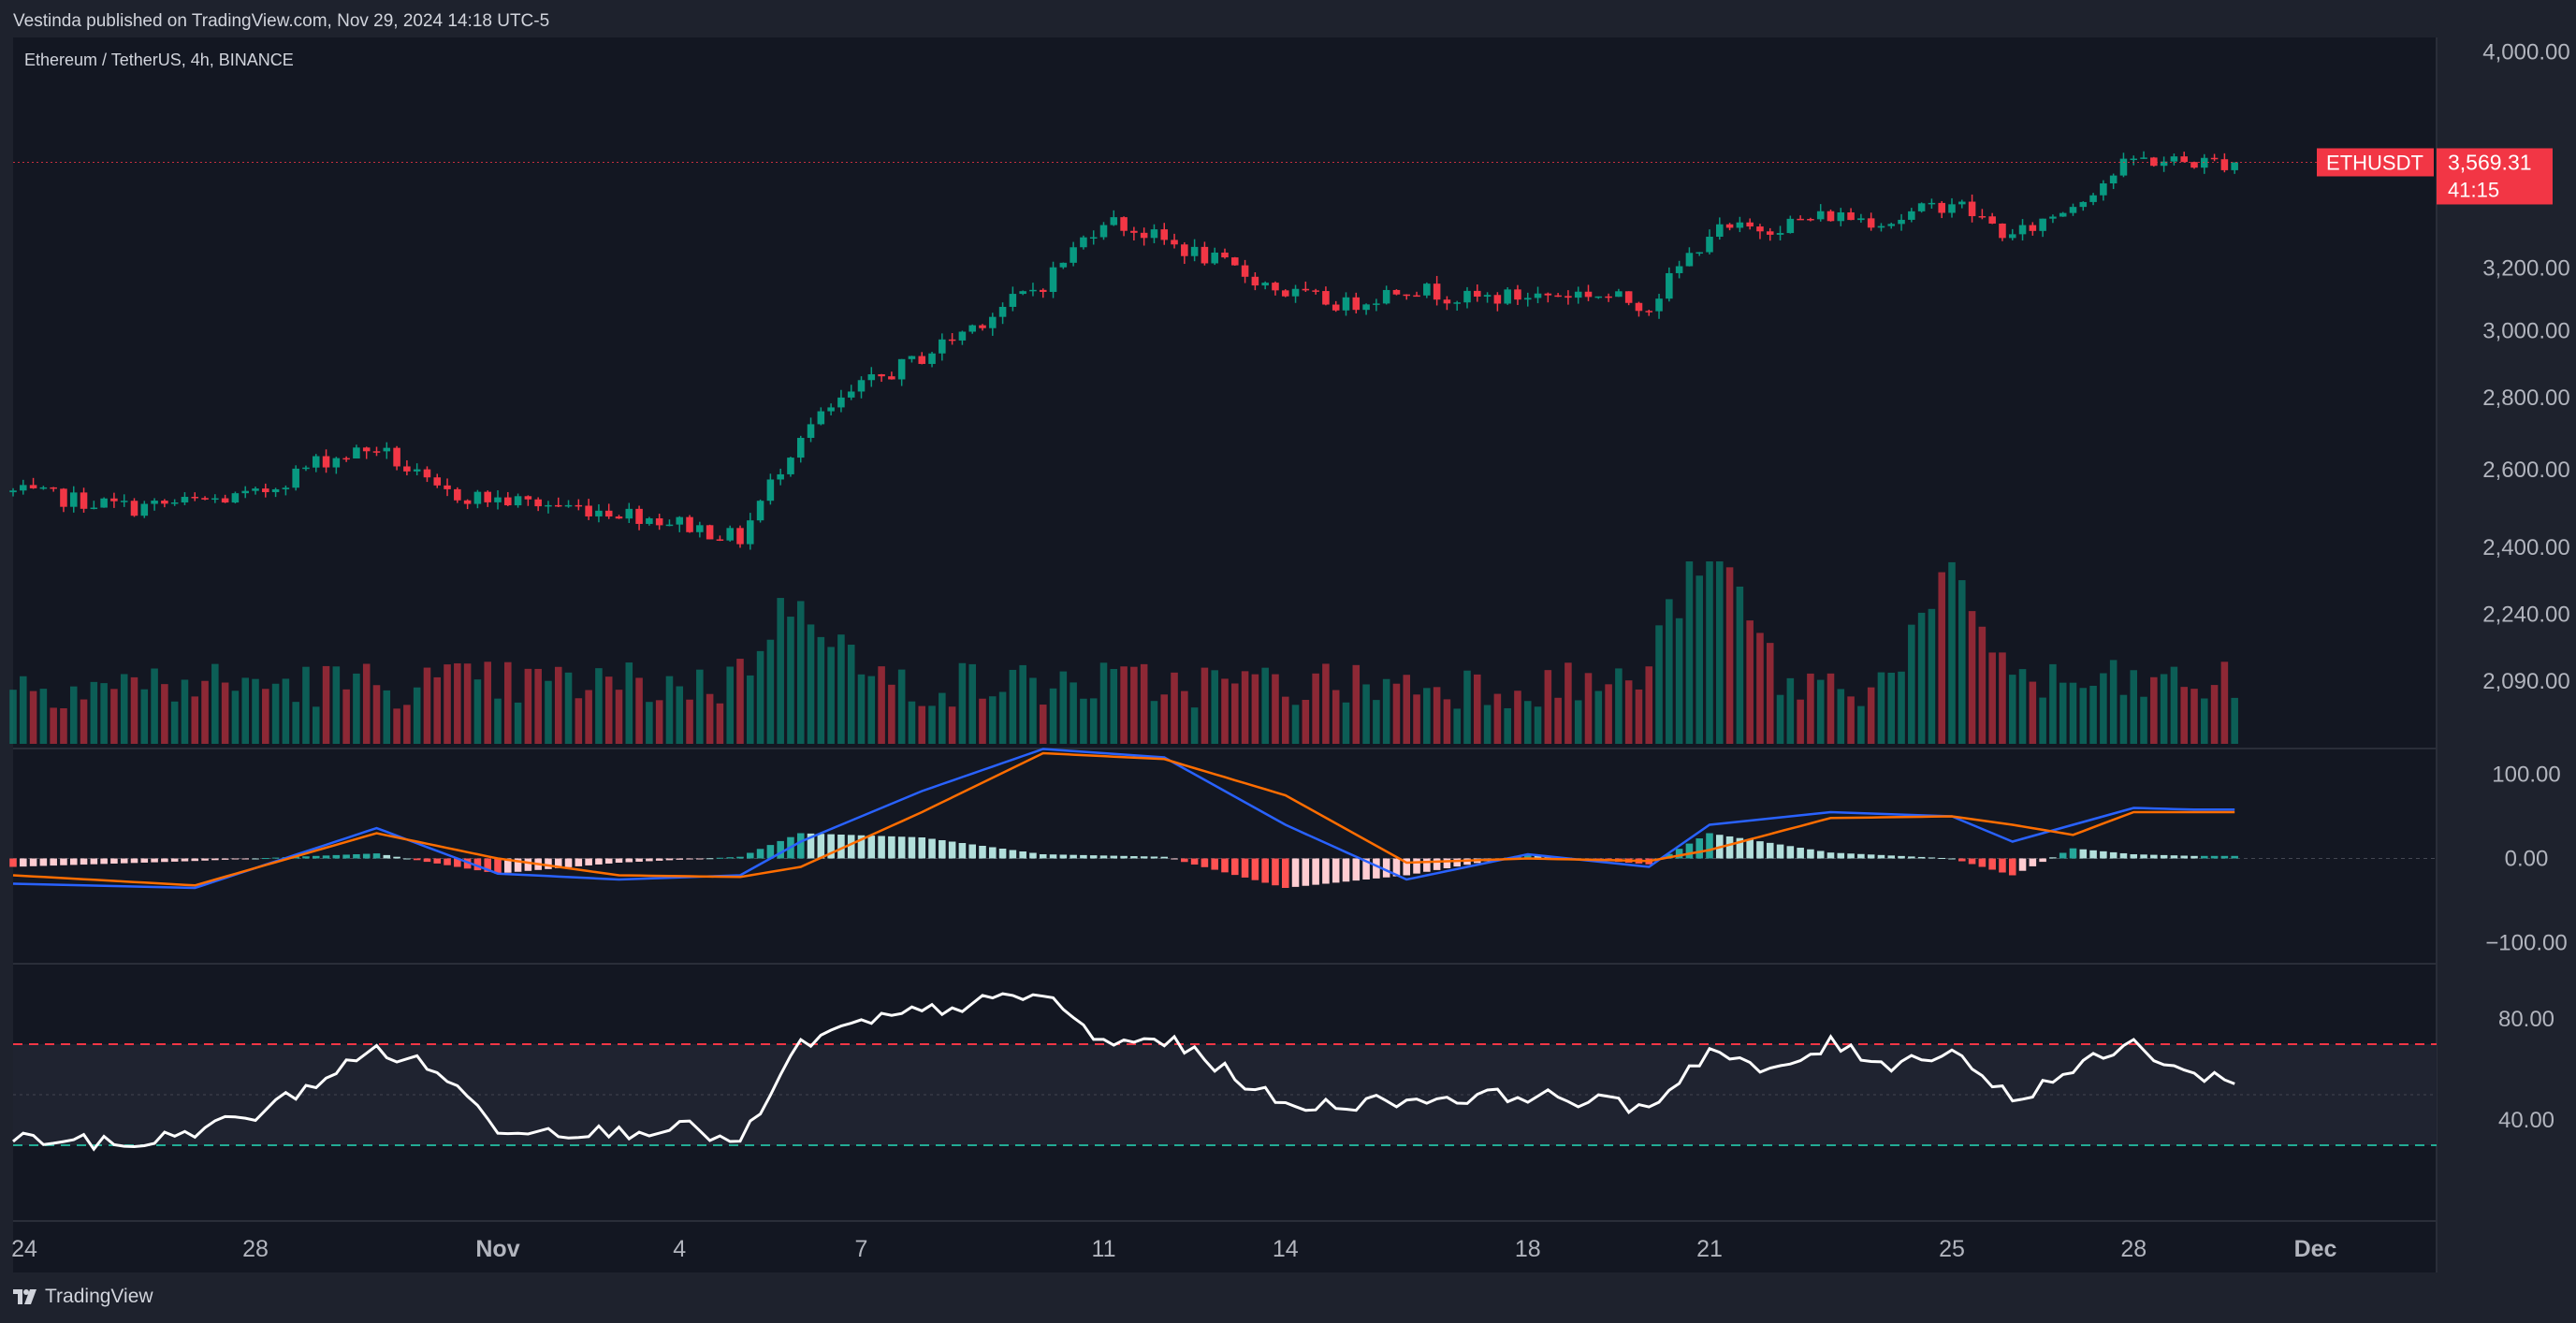 The width and height of the screenshot is (2576, 1323). What do you see at coordinates (159, 60) in the screenshot?
I see `symbol-legend: Ethereum / TetherUS, 4h, BINANCE` at bounding box center [159, 60].